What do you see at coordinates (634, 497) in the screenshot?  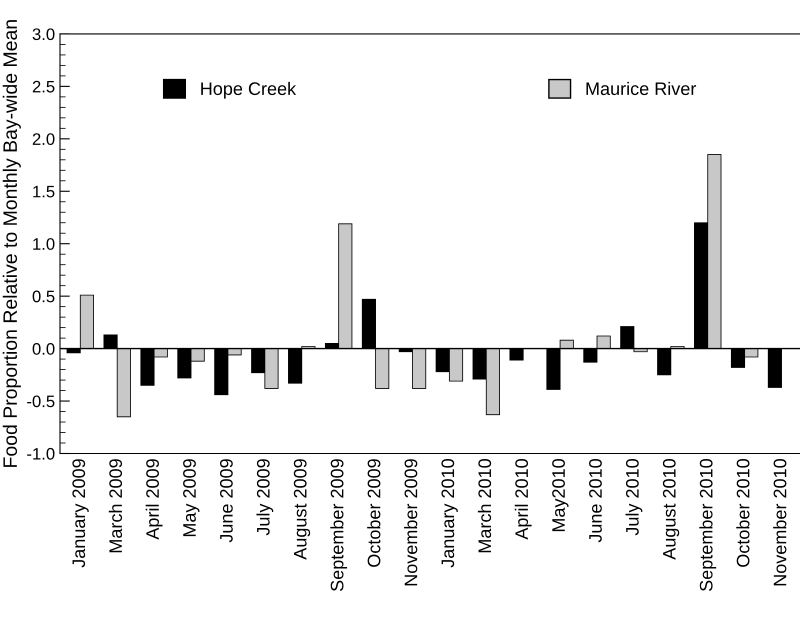 I see `x-tick-label: July 2010` at bounding box center [634, 497].